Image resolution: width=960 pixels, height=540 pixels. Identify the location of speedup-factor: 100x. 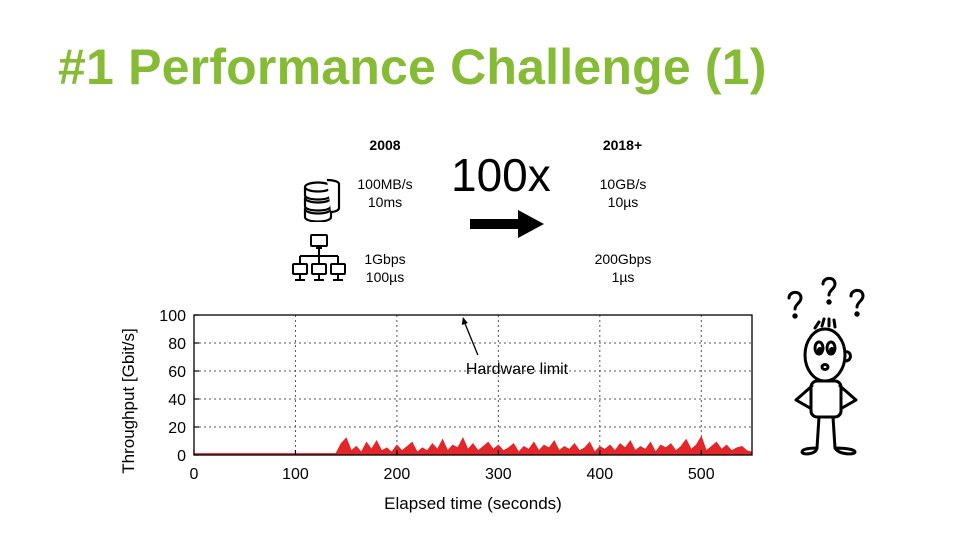
(501, 175).